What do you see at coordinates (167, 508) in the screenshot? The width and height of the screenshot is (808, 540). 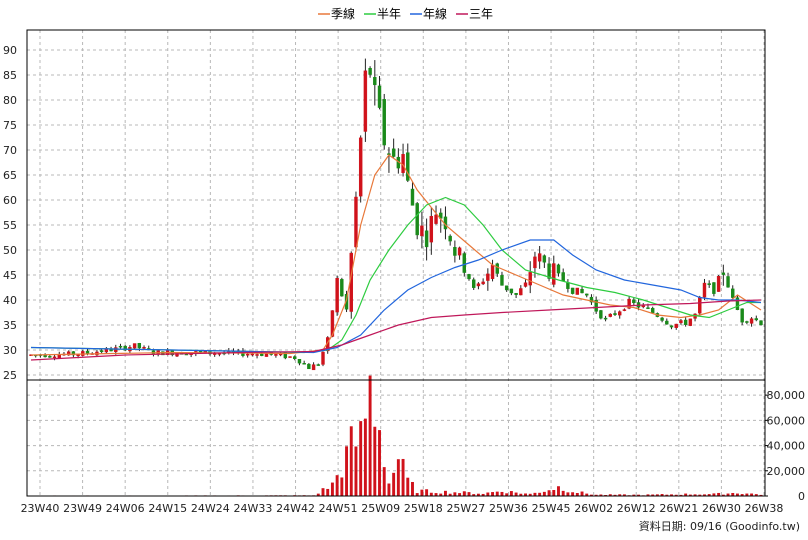 I see `x-tick-label: 24W15` at bounding box center [167, 508].